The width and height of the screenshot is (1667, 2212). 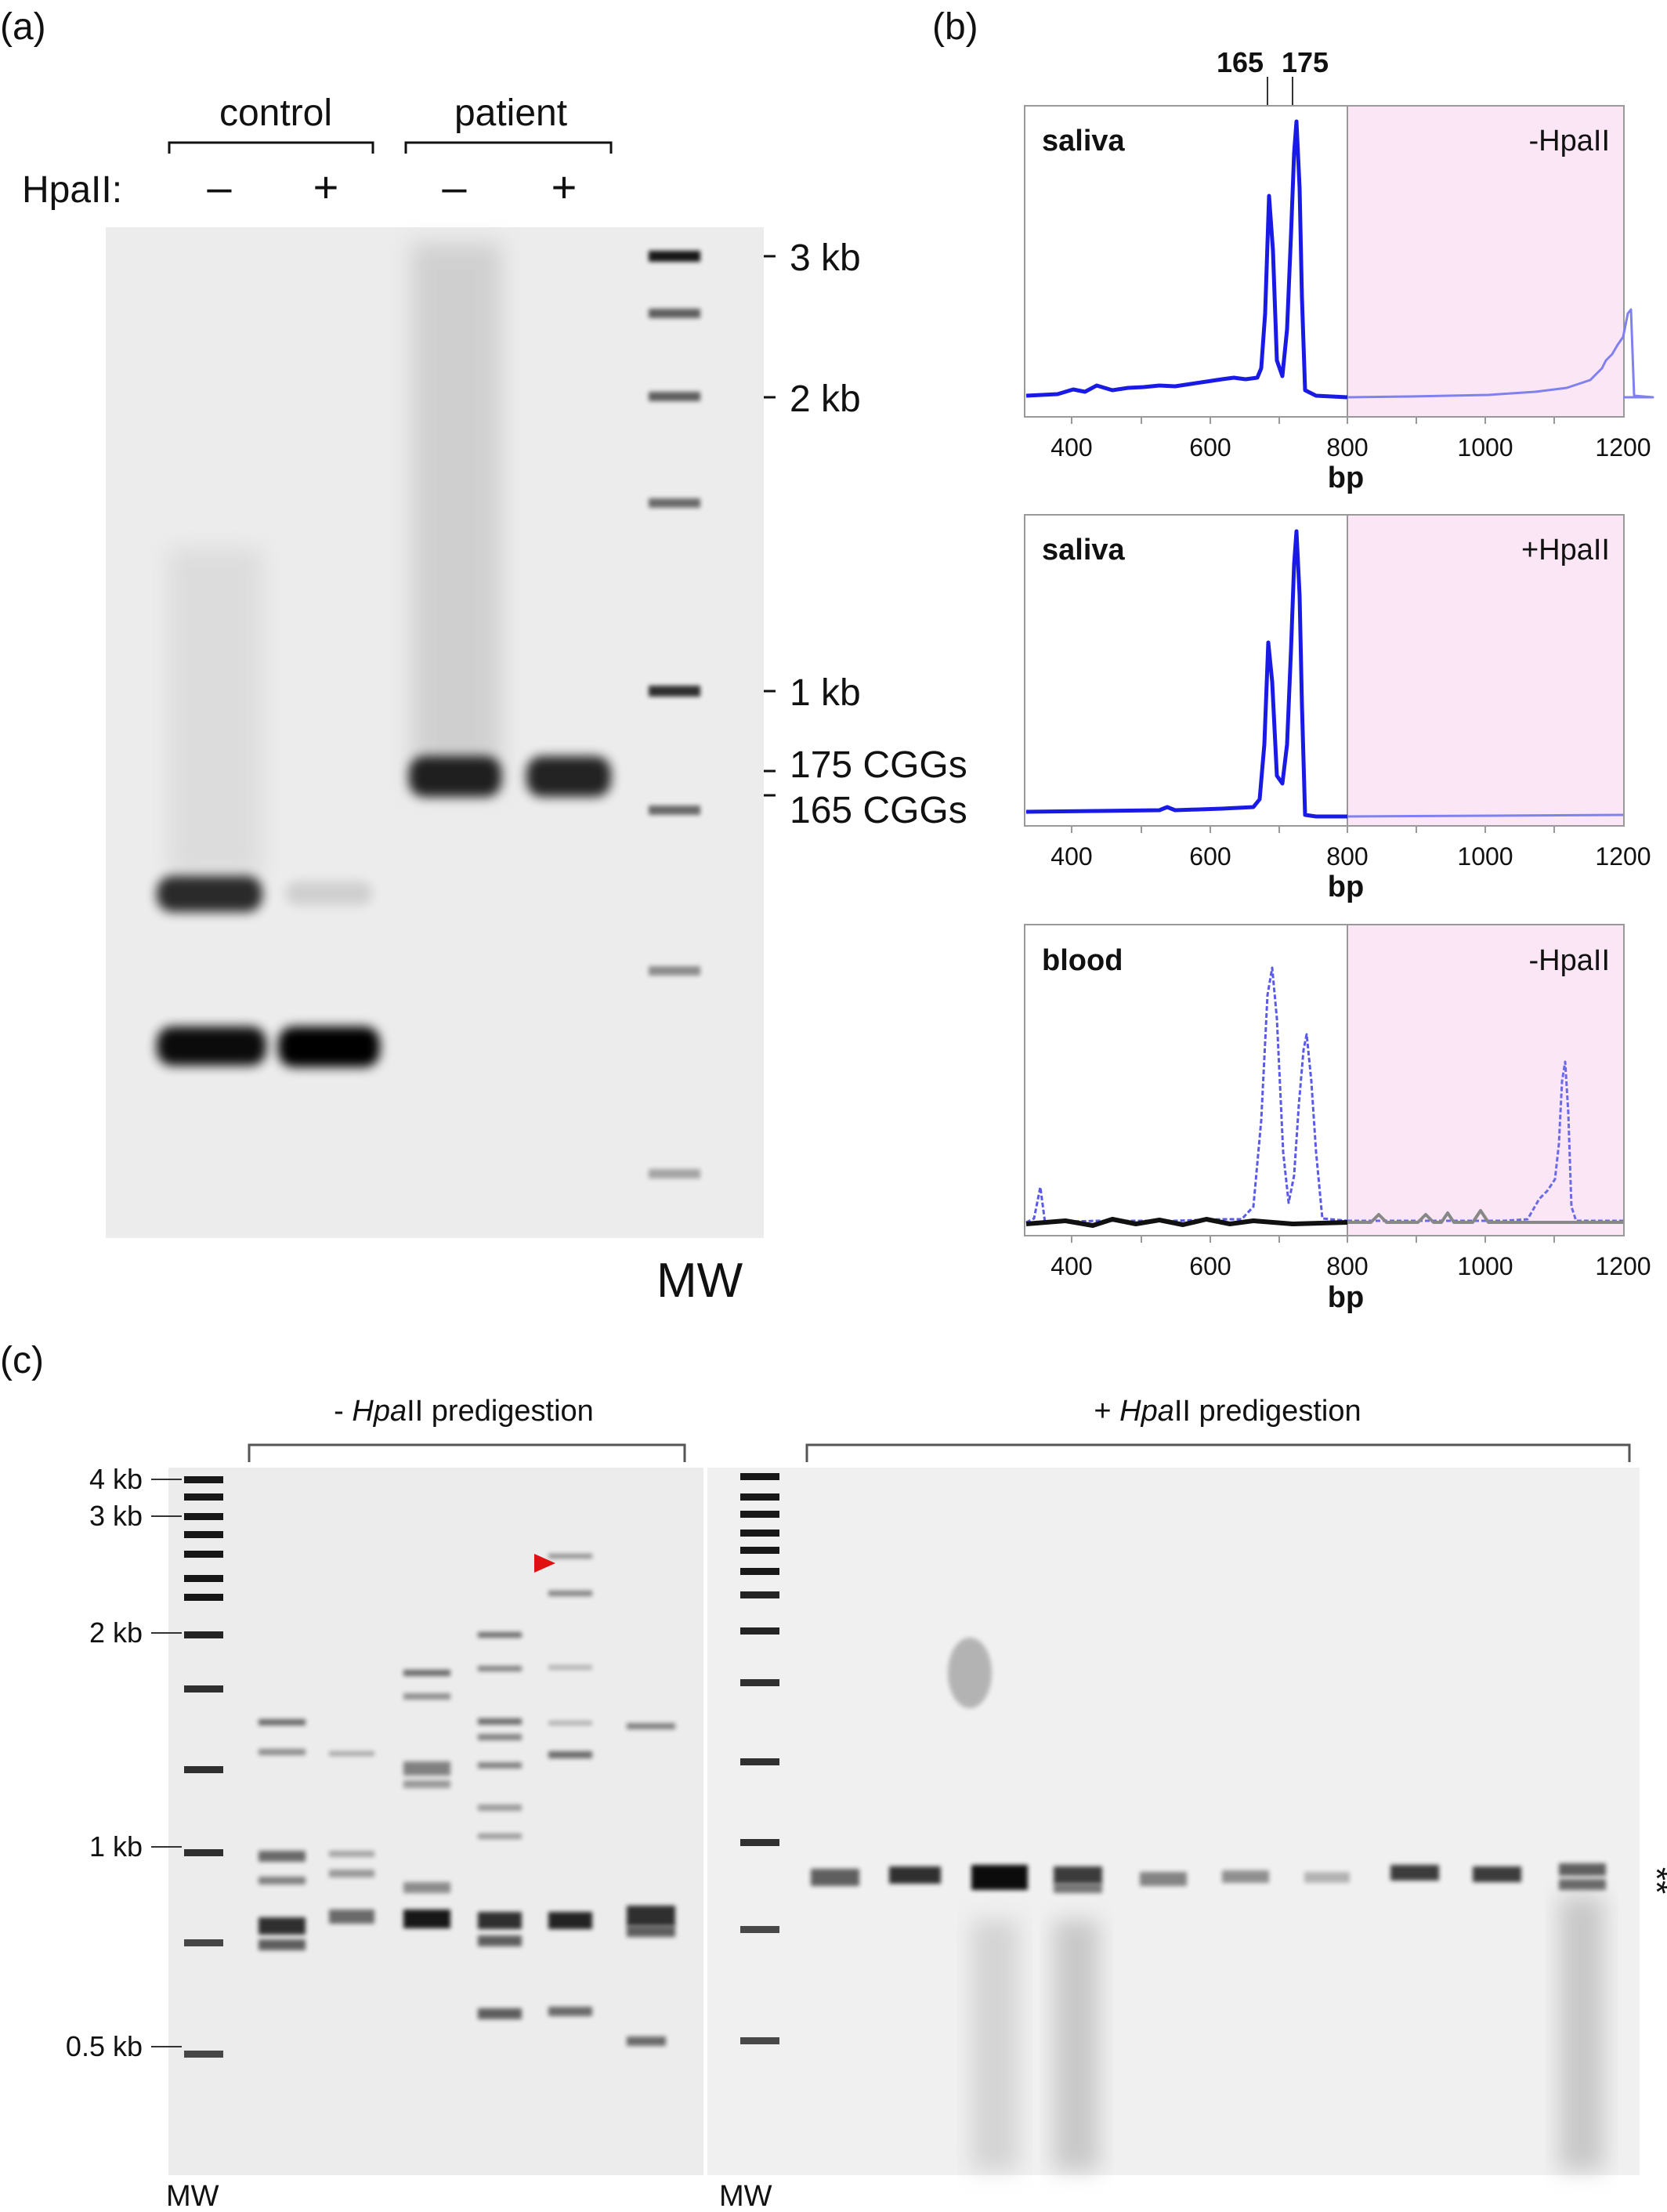 What do you see at coordinates (544, 1563) in the screenshot?
I see `arrow-marker` at bounding box center [544, 1563].